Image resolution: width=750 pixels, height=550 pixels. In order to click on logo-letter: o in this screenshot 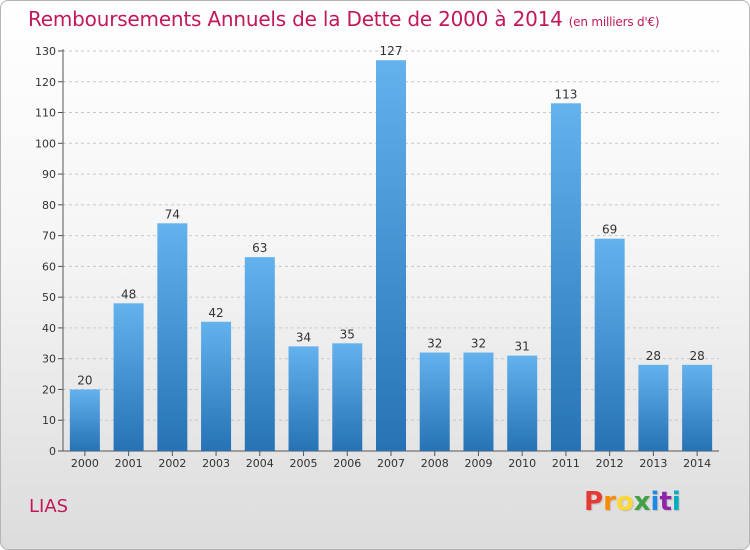, I will do `click(624, 502)`.